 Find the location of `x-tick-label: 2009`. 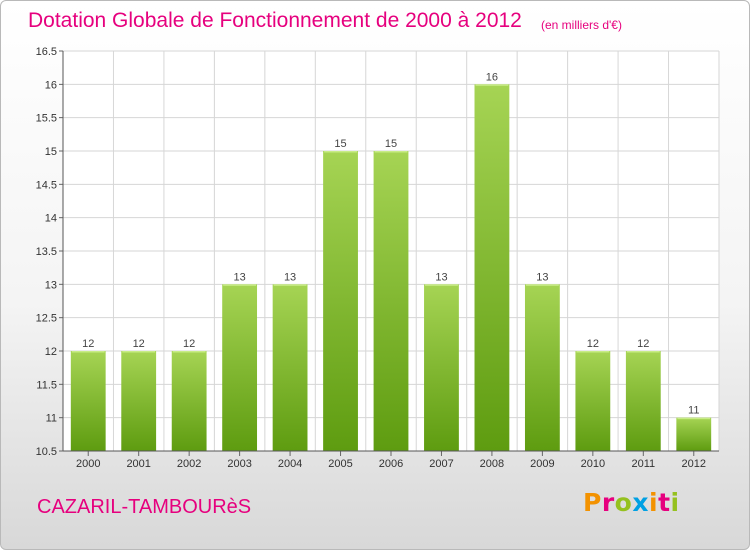

x-tick-label: 2009 is located at coordinates (542, 464).